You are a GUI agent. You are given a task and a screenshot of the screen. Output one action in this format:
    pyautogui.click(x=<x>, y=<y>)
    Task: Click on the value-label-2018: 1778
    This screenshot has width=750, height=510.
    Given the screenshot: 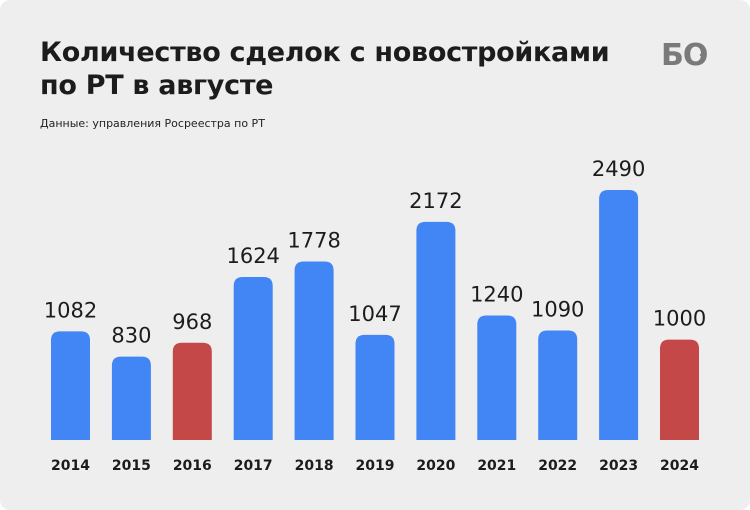 What is the action you would take?
    pyautogui.click(x=313, y=240)
    